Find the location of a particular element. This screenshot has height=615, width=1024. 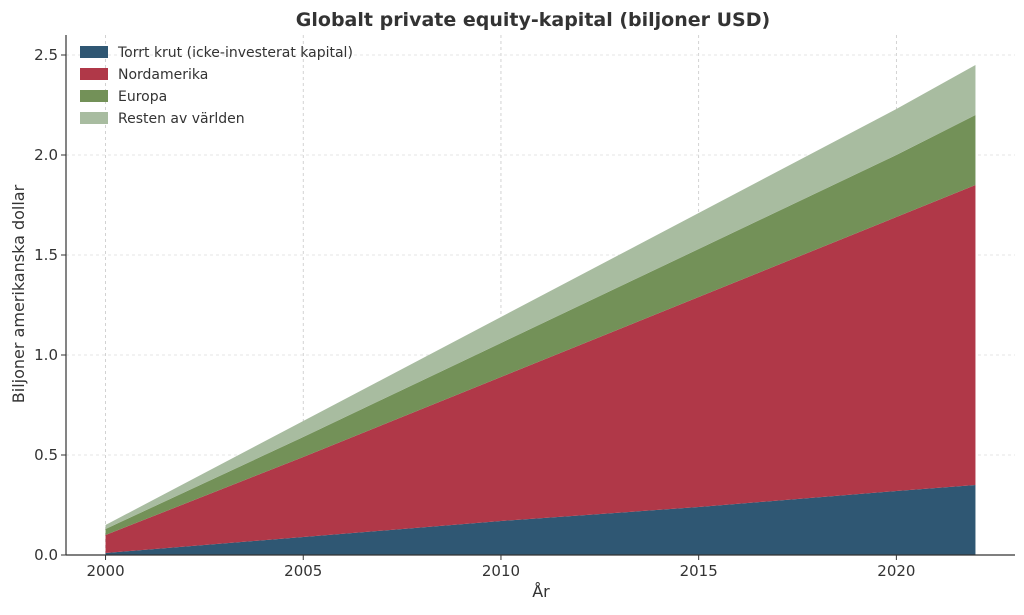

y-tick-label: 1.5 is located at coordinates (46, 255).